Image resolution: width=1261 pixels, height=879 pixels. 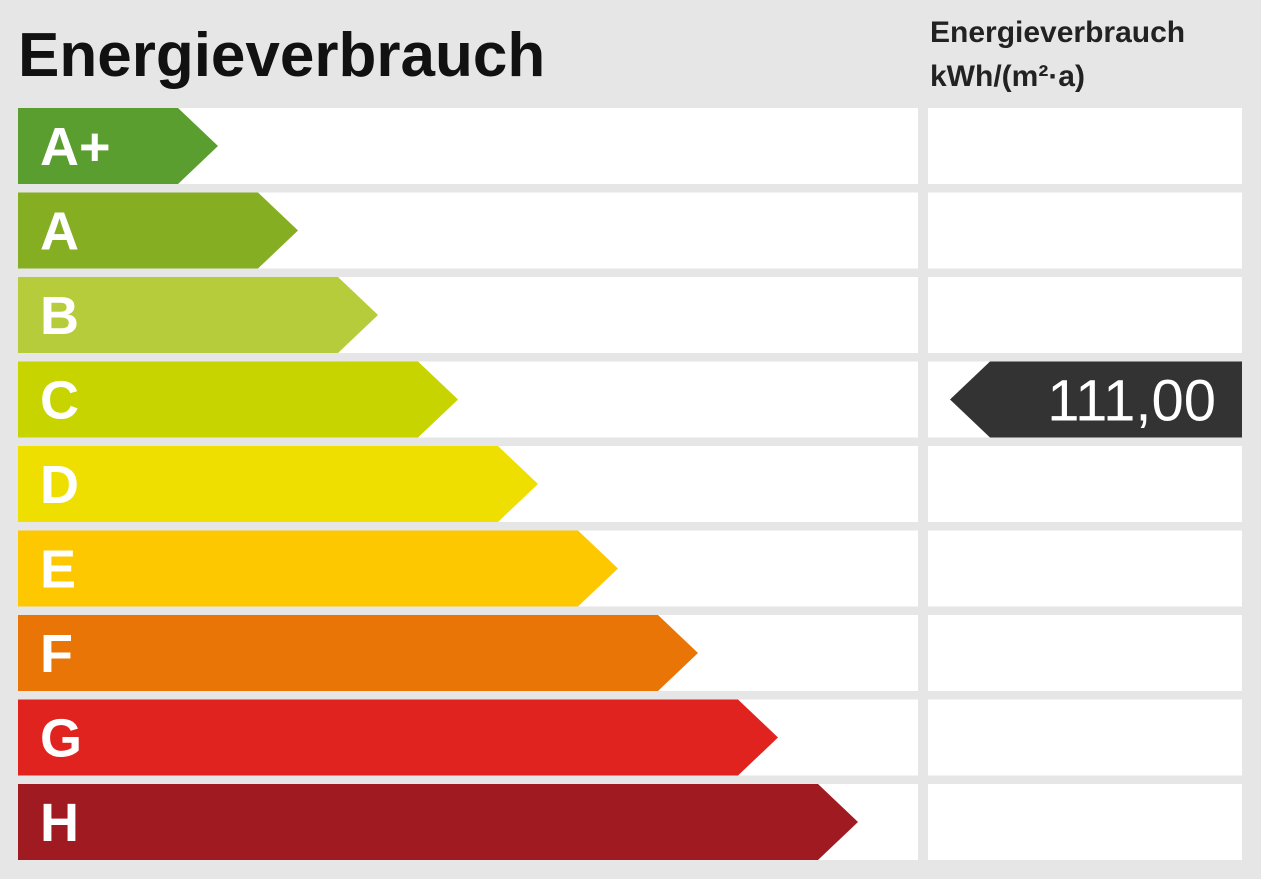 What do you see at coordinates (59, 316) in the screenshot?
I see `class-label: B` at bounding box center [59, 316].